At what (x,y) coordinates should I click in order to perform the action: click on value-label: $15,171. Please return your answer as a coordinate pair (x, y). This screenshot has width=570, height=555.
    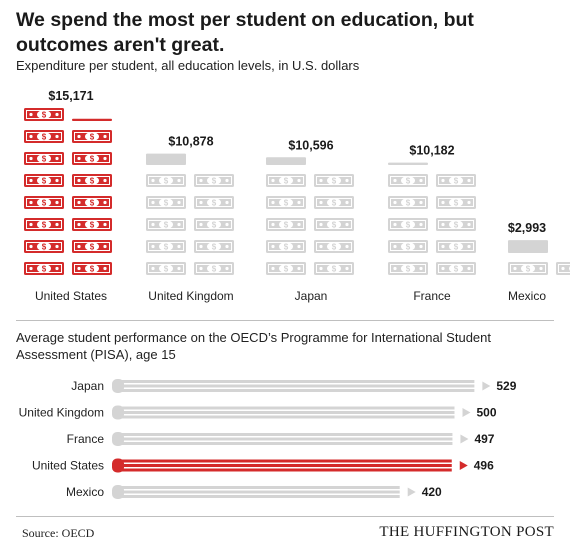
    Looking at the image, I should click on (70, 96).